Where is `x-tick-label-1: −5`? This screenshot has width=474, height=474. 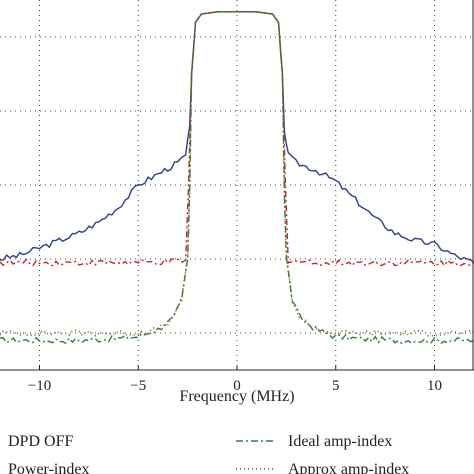
x-tick-label-1: −5 is located at coordinates (138, 386).